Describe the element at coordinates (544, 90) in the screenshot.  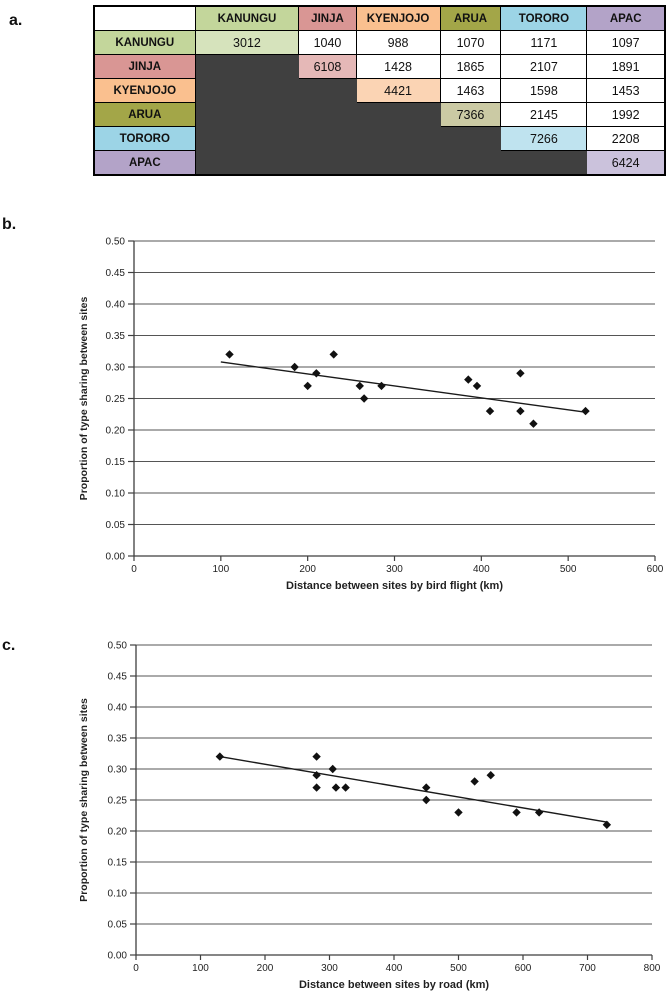
I see `matrix-value-cell: 1598` at that location.